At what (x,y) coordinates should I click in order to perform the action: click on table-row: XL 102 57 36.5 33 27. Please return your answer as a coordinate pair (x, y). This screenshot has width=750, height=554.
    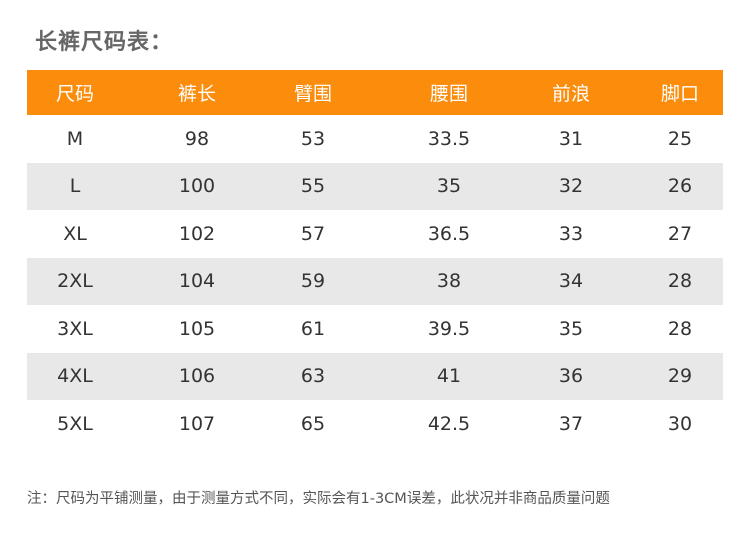
    Looking at the image, I should click on (375, 234).